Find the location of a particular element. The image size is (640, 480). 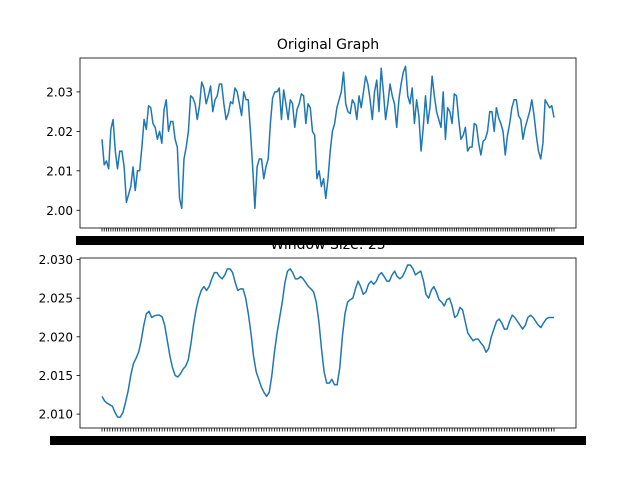

chart-title: Window Size: 25 is located at coordinates (327, 245).